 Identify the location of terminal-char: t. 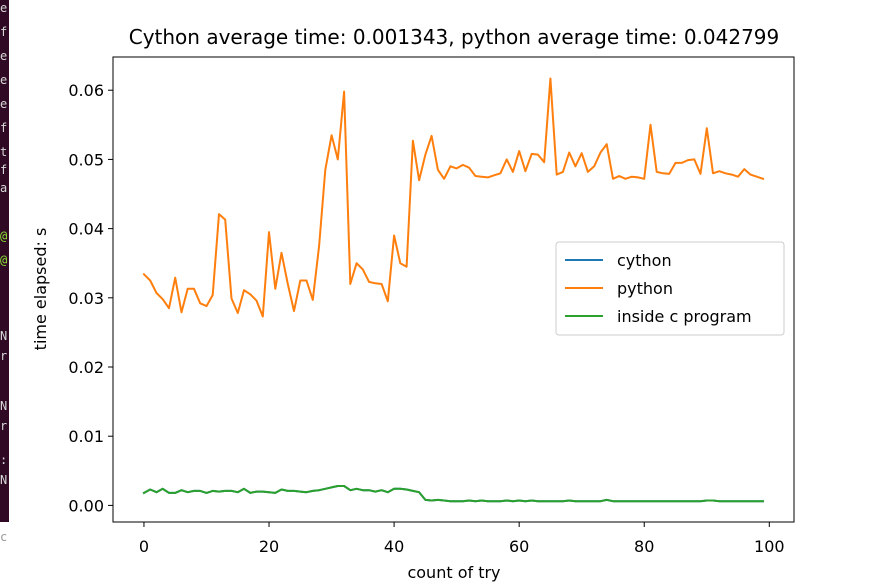
(4, 152).